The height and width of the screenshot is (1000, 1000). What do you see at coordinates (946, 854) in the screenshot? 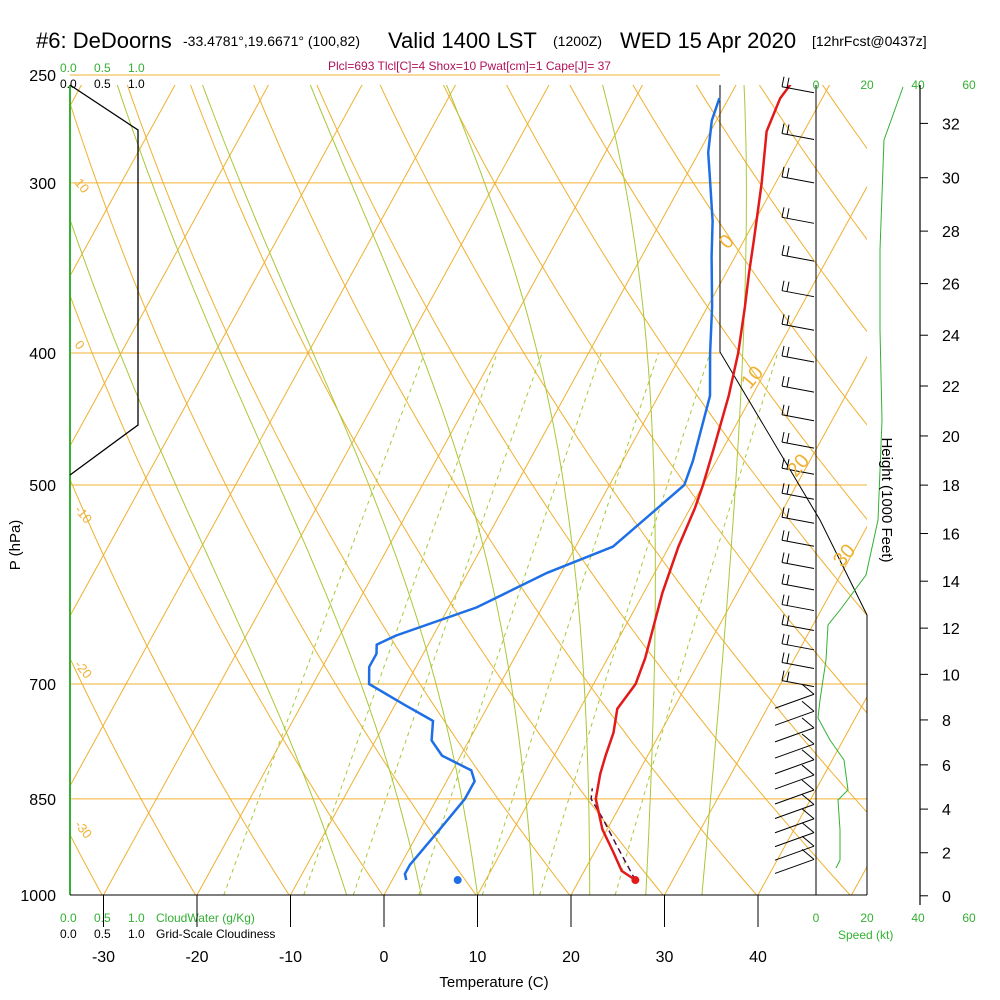
I see `height-tick-2: 2` at bounding box center [946, 854].